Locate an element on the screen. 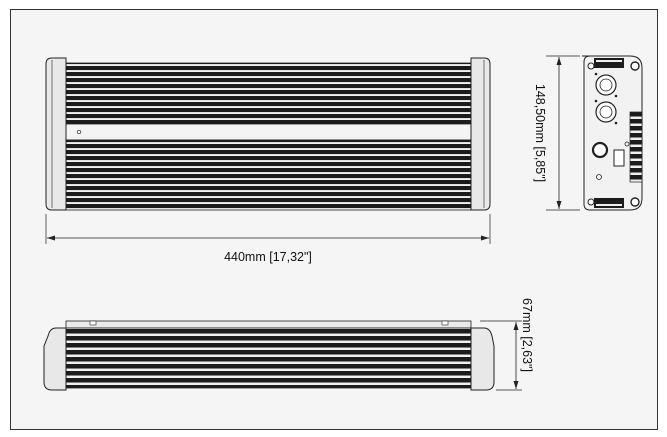  front-right-end-cap is located at coordinates (480, 134).